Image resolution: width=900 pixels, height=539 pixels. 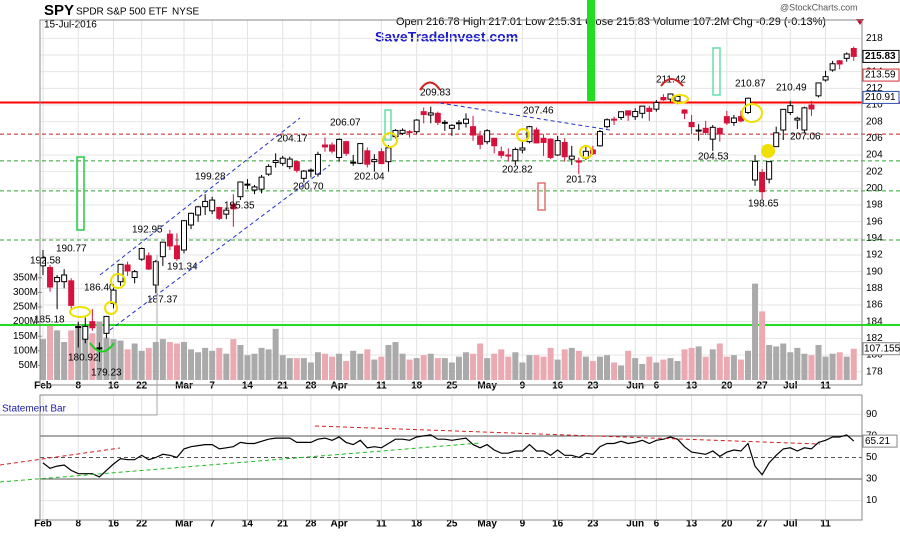 What do you see at coordinates (633, 22) in the screenshot?
I see `close: 215.83` at bounding box center [633, 22].